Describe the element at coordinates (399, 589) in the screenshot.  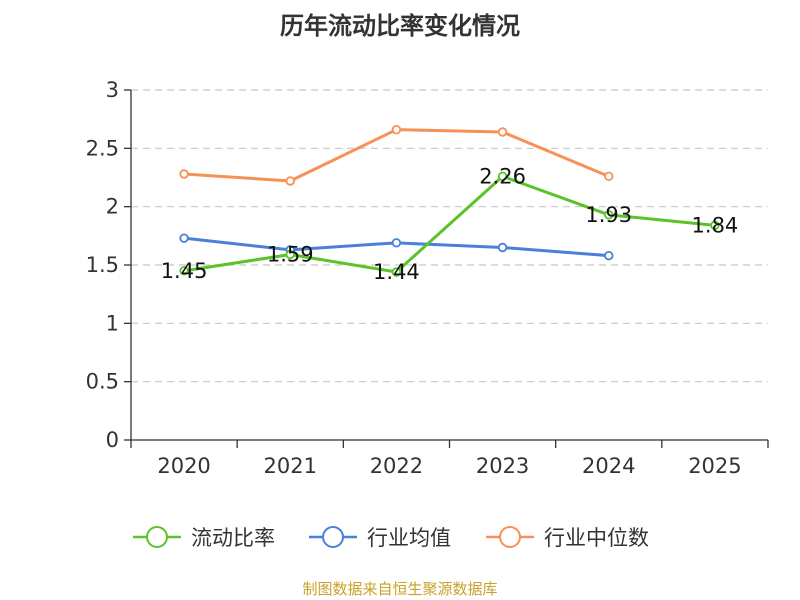
I see `source-note: 制图数据来自恒生聚源数据库` at that location.